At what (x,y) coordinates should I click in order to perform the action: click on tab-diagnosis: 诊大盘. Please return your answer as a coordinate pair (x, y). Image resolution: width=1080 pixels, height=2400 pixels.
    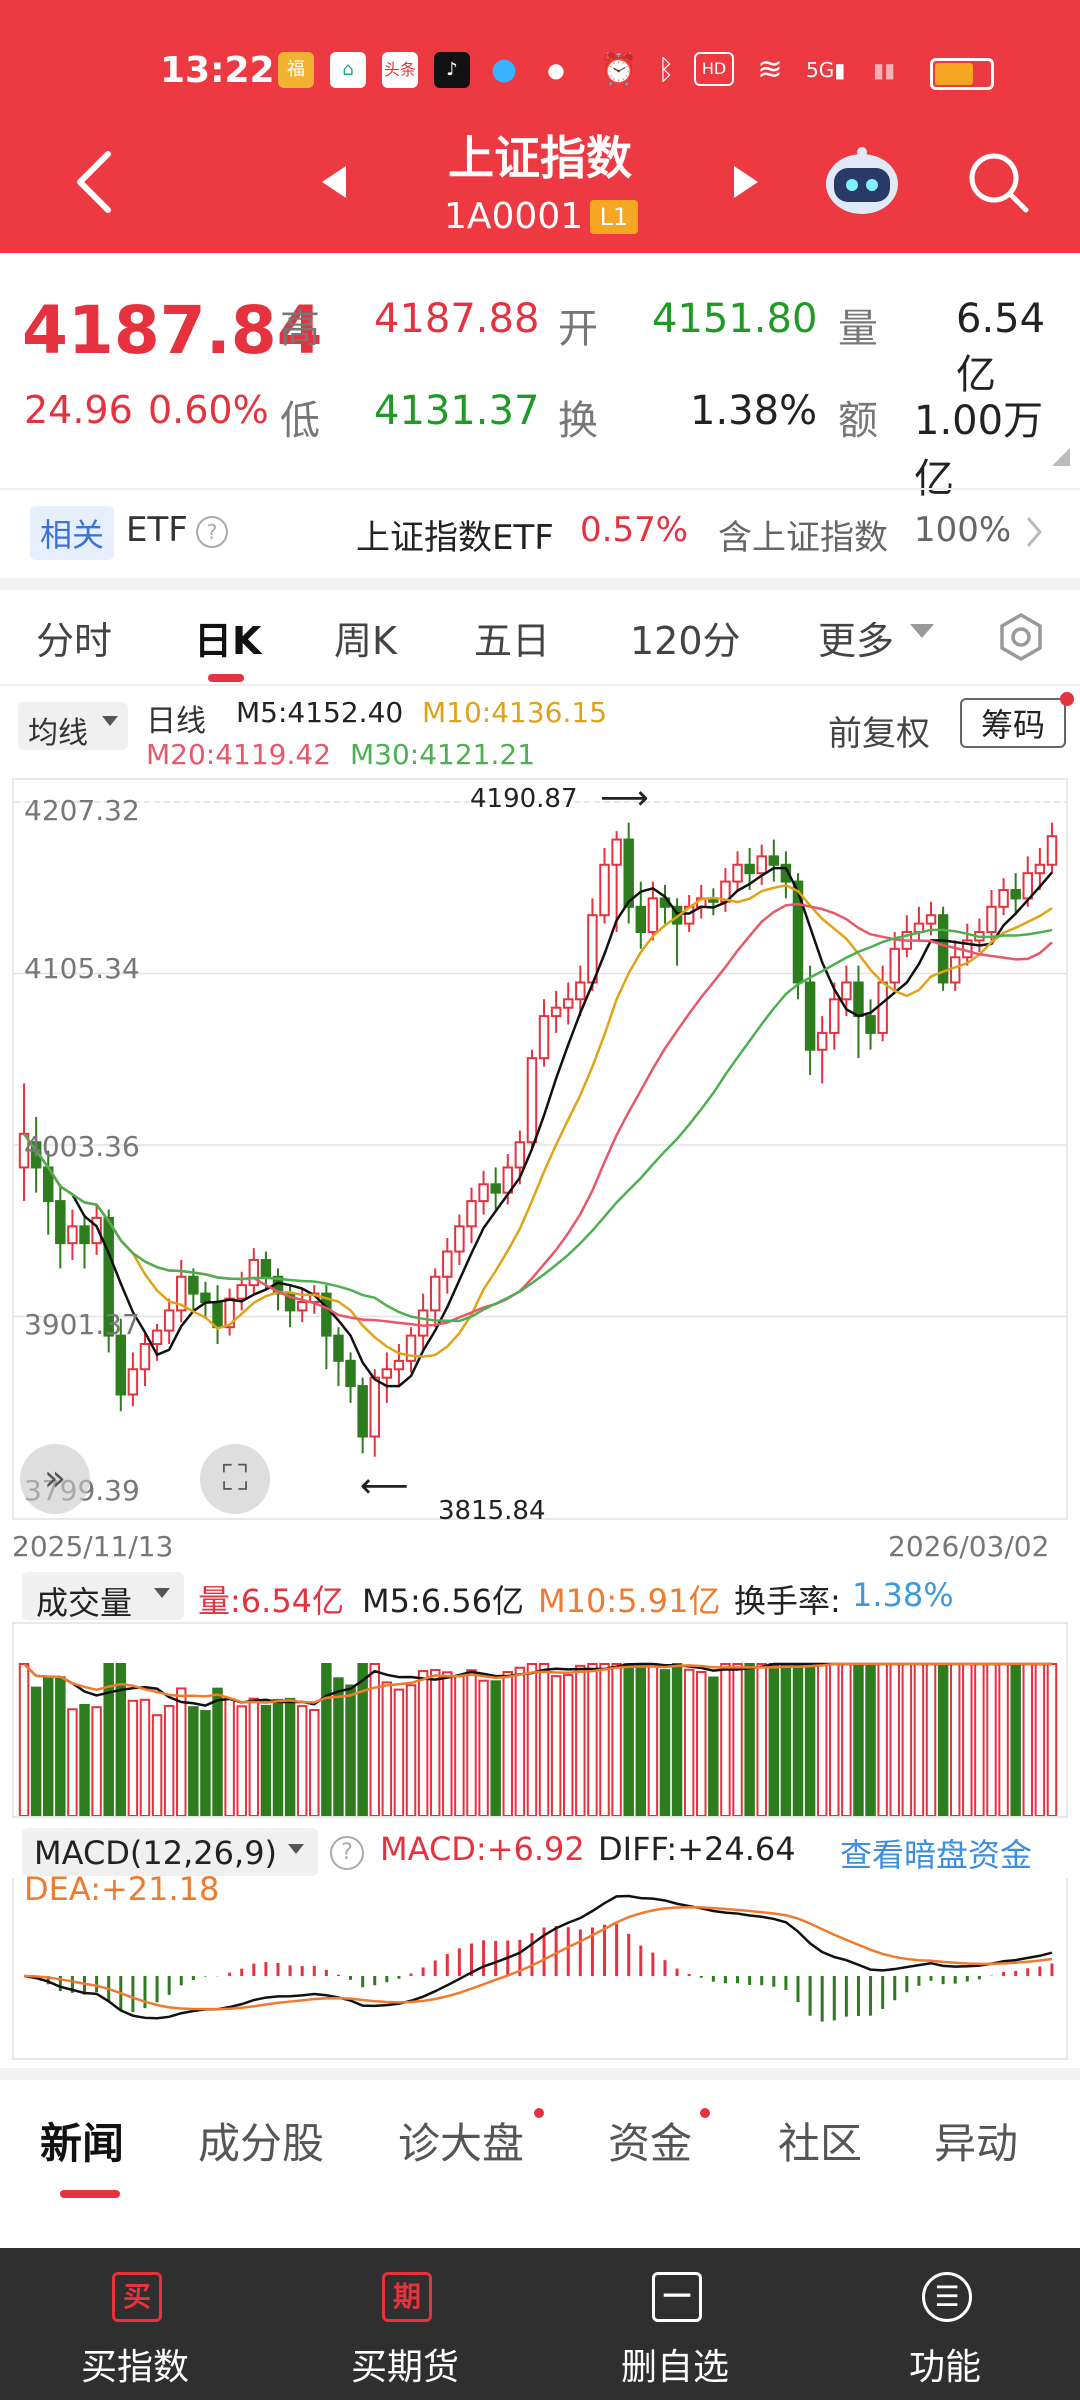
    Looking at the image, I should click on (461, 2143).